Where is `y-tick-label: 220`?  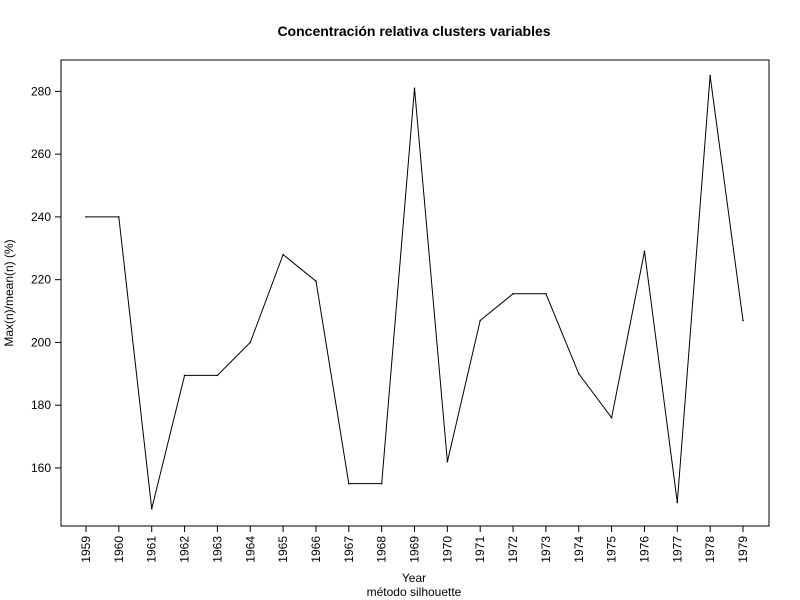 y-tick-label: 220 is located at coordinates (41, 280).